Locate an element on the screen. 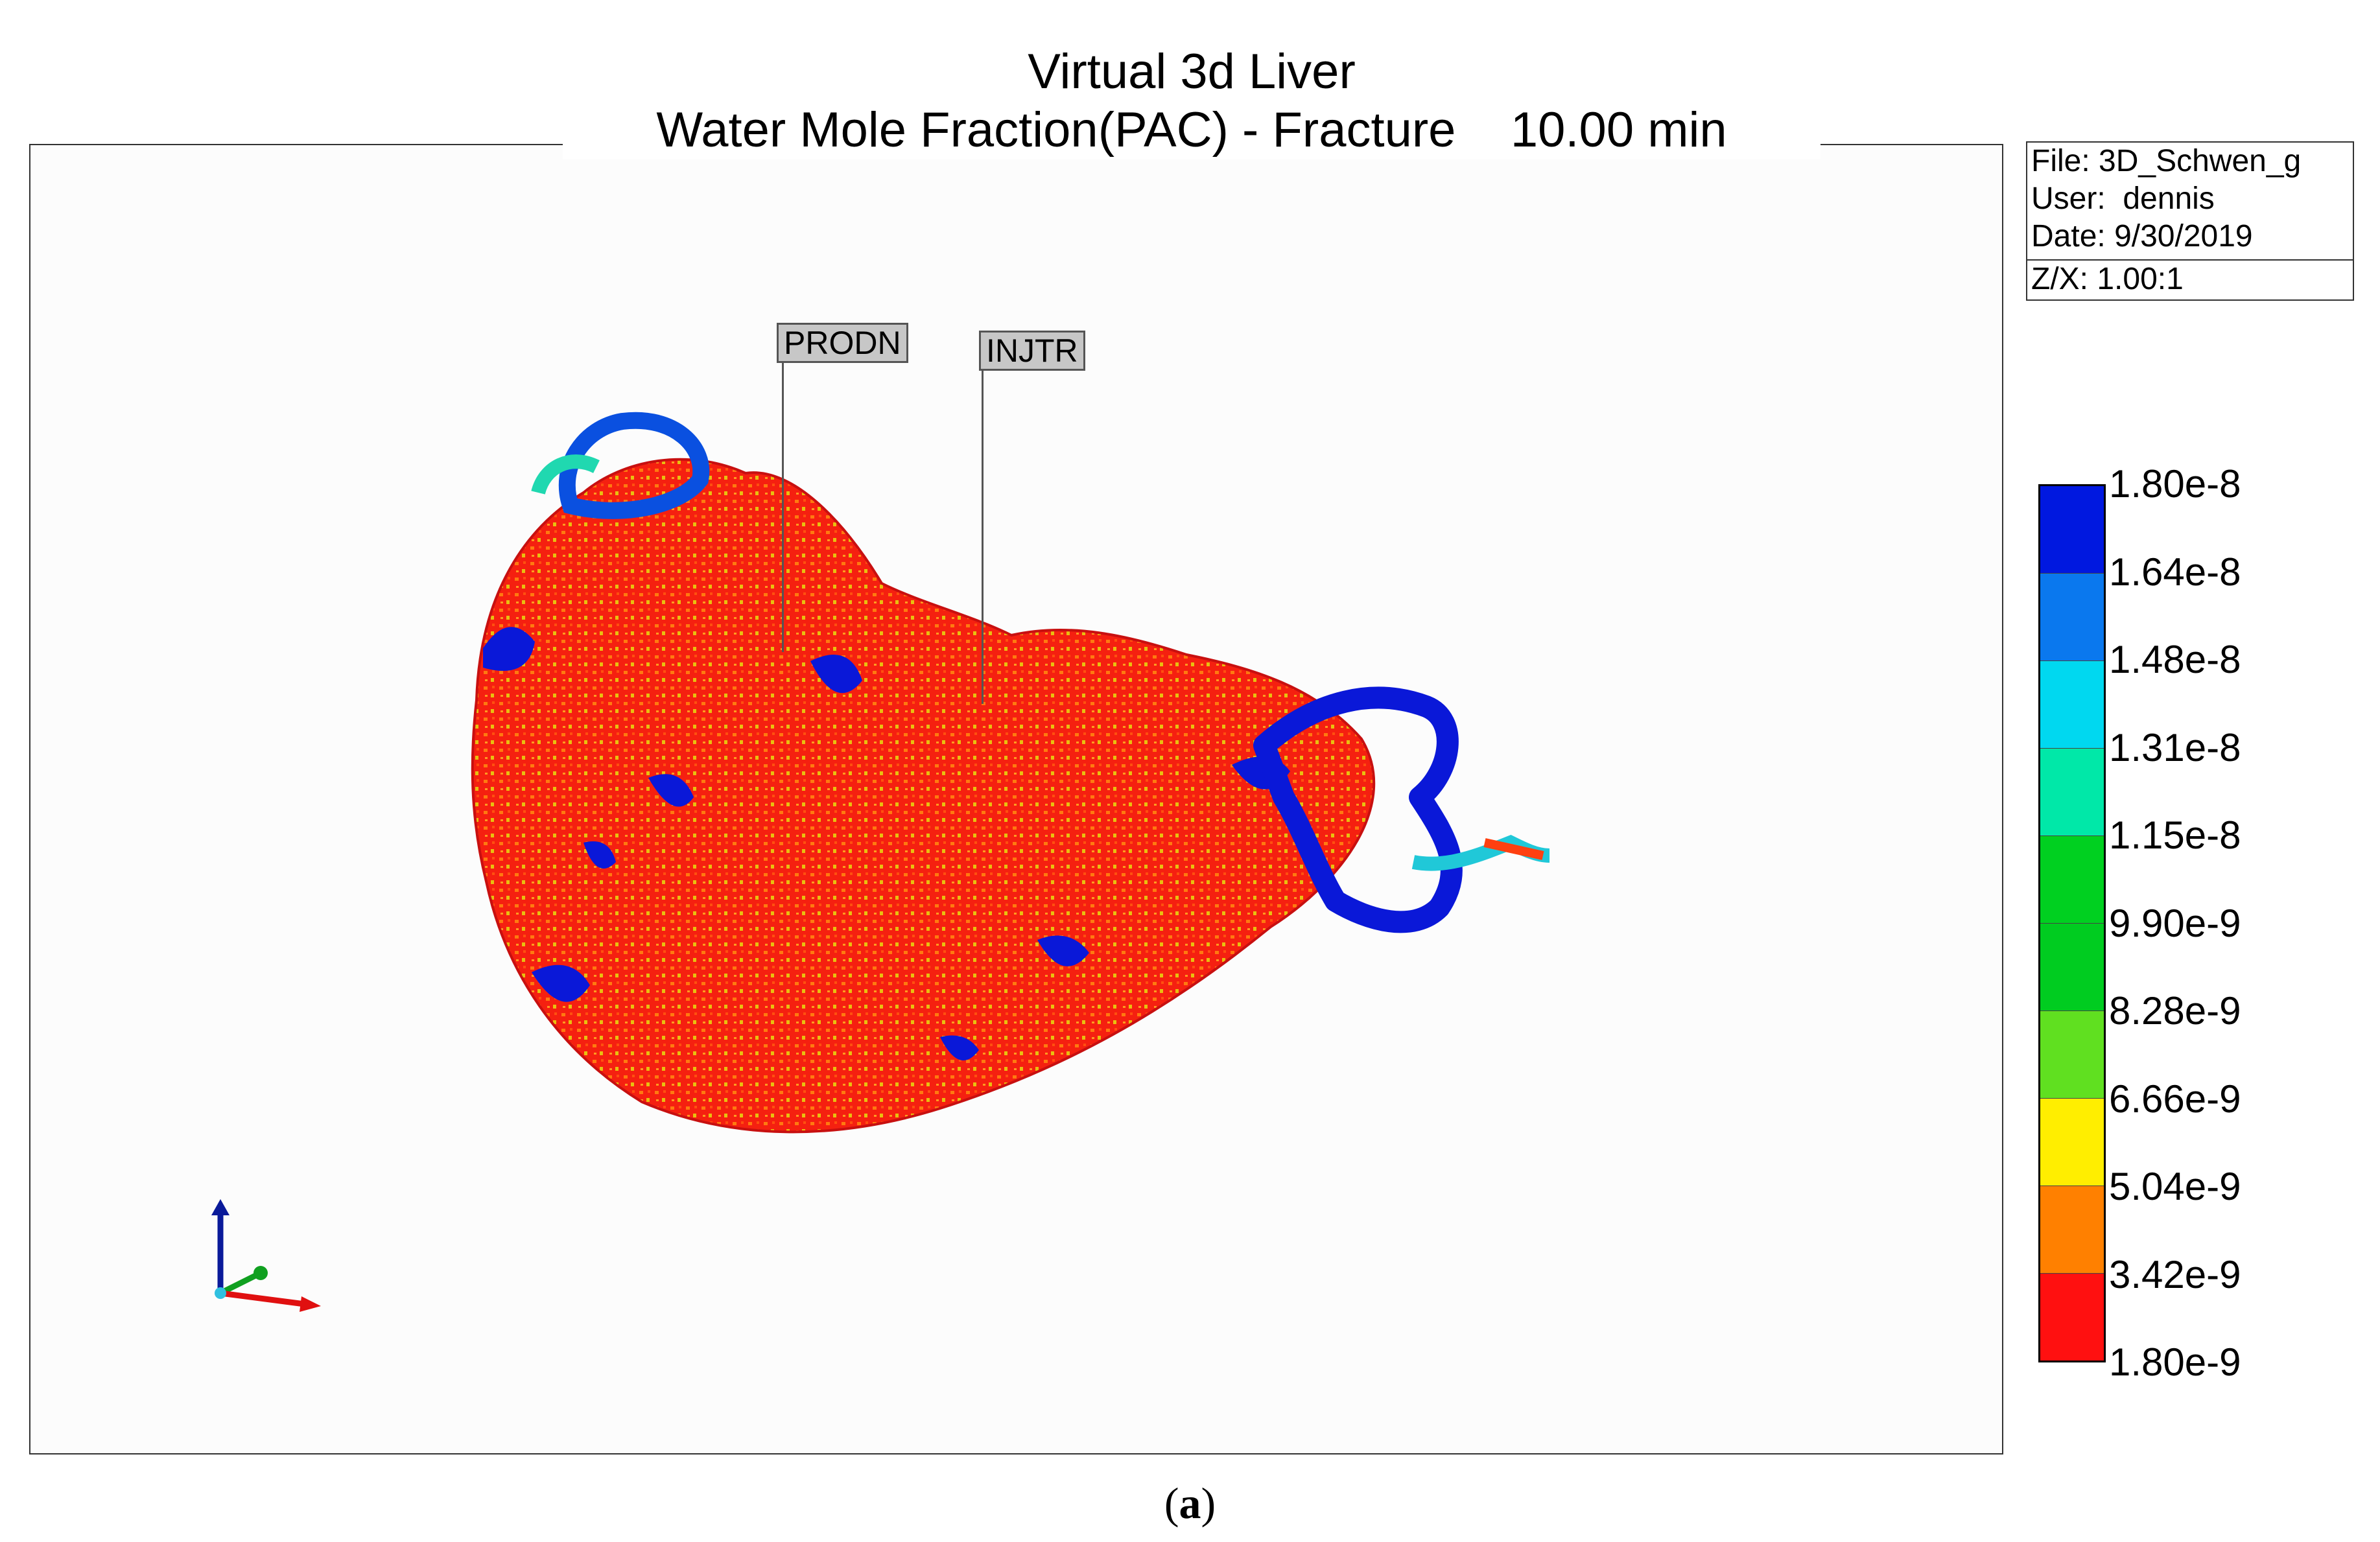 This screenshot has width=2380, height=1542. title-line-1: Virtual 3d Liver is located at coordinates (1192, 71).